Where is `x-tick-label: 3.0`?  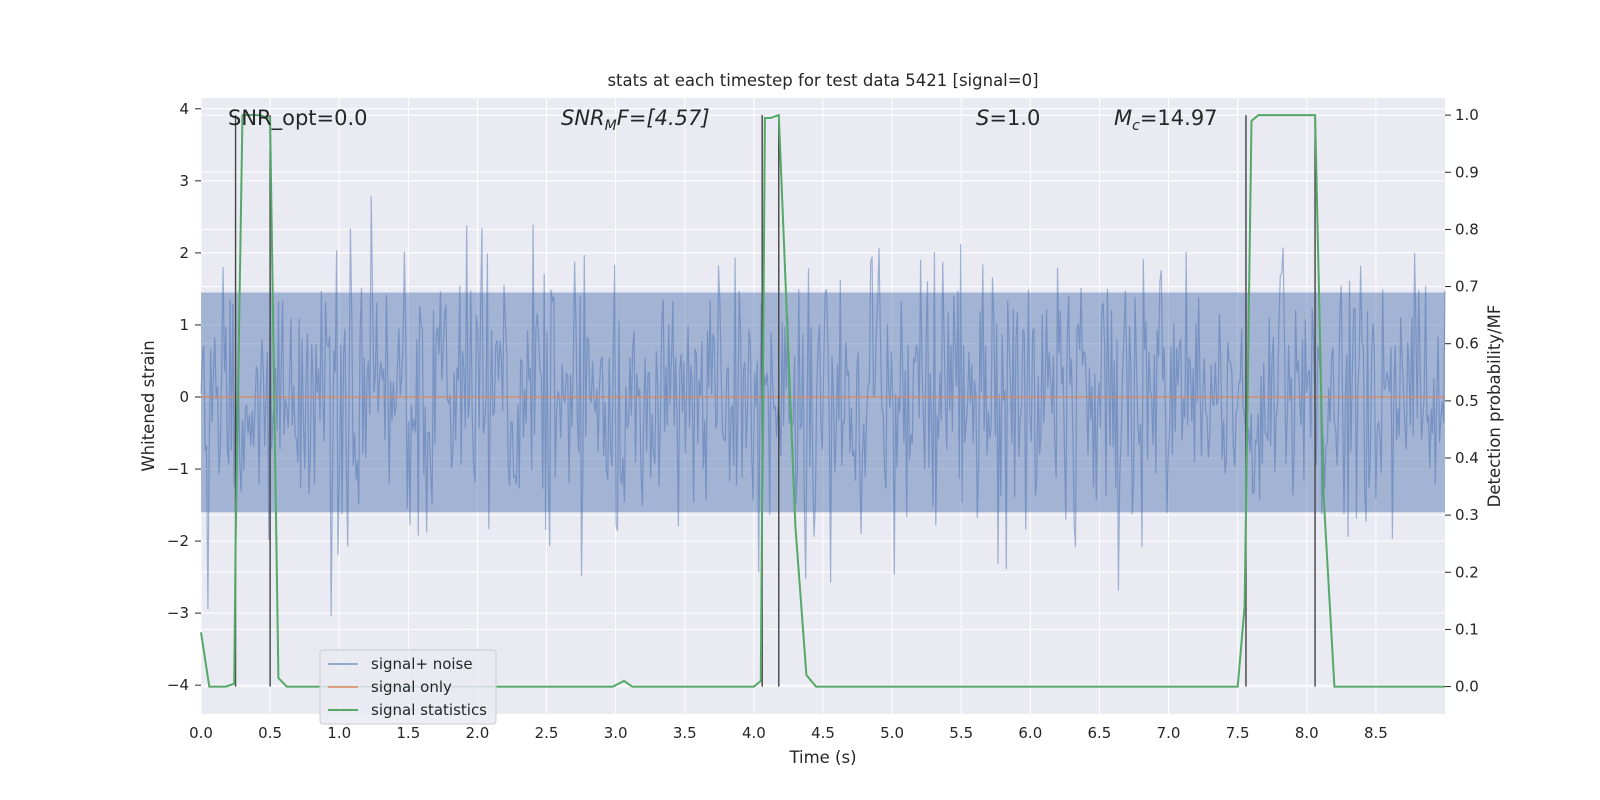 x-tick-label: 3.0 is located at coordinates (616, 733).